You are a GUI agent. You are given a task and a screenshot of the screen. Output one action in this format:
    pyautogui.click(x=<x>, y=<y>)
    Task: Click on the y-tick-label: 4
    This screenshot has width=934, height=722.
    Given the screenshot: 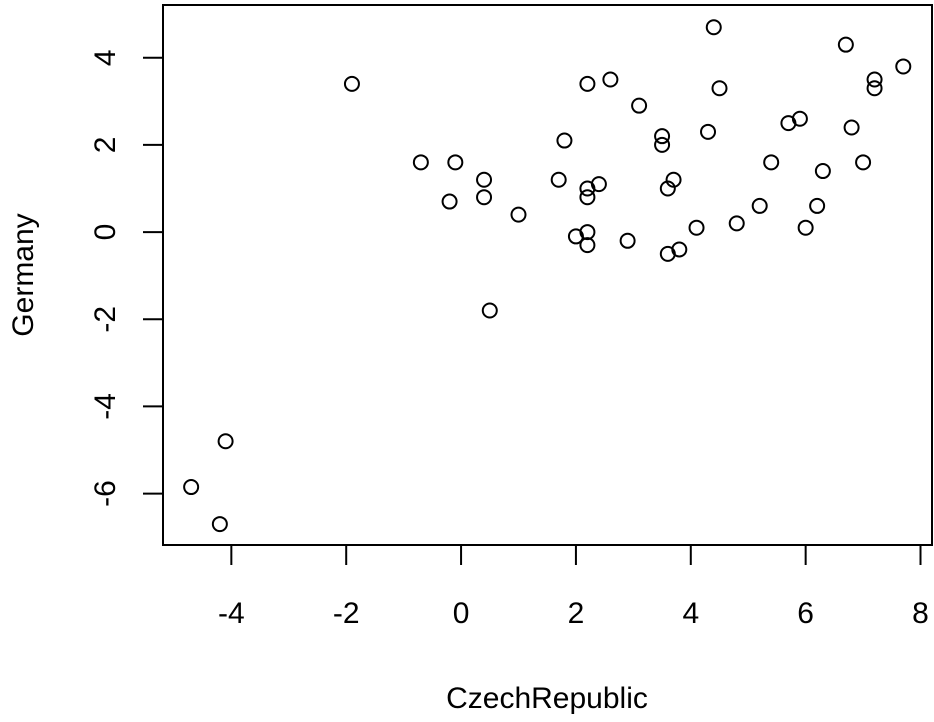 What is the action you would take?
    pyautogui.click(x=105, y=57)
    